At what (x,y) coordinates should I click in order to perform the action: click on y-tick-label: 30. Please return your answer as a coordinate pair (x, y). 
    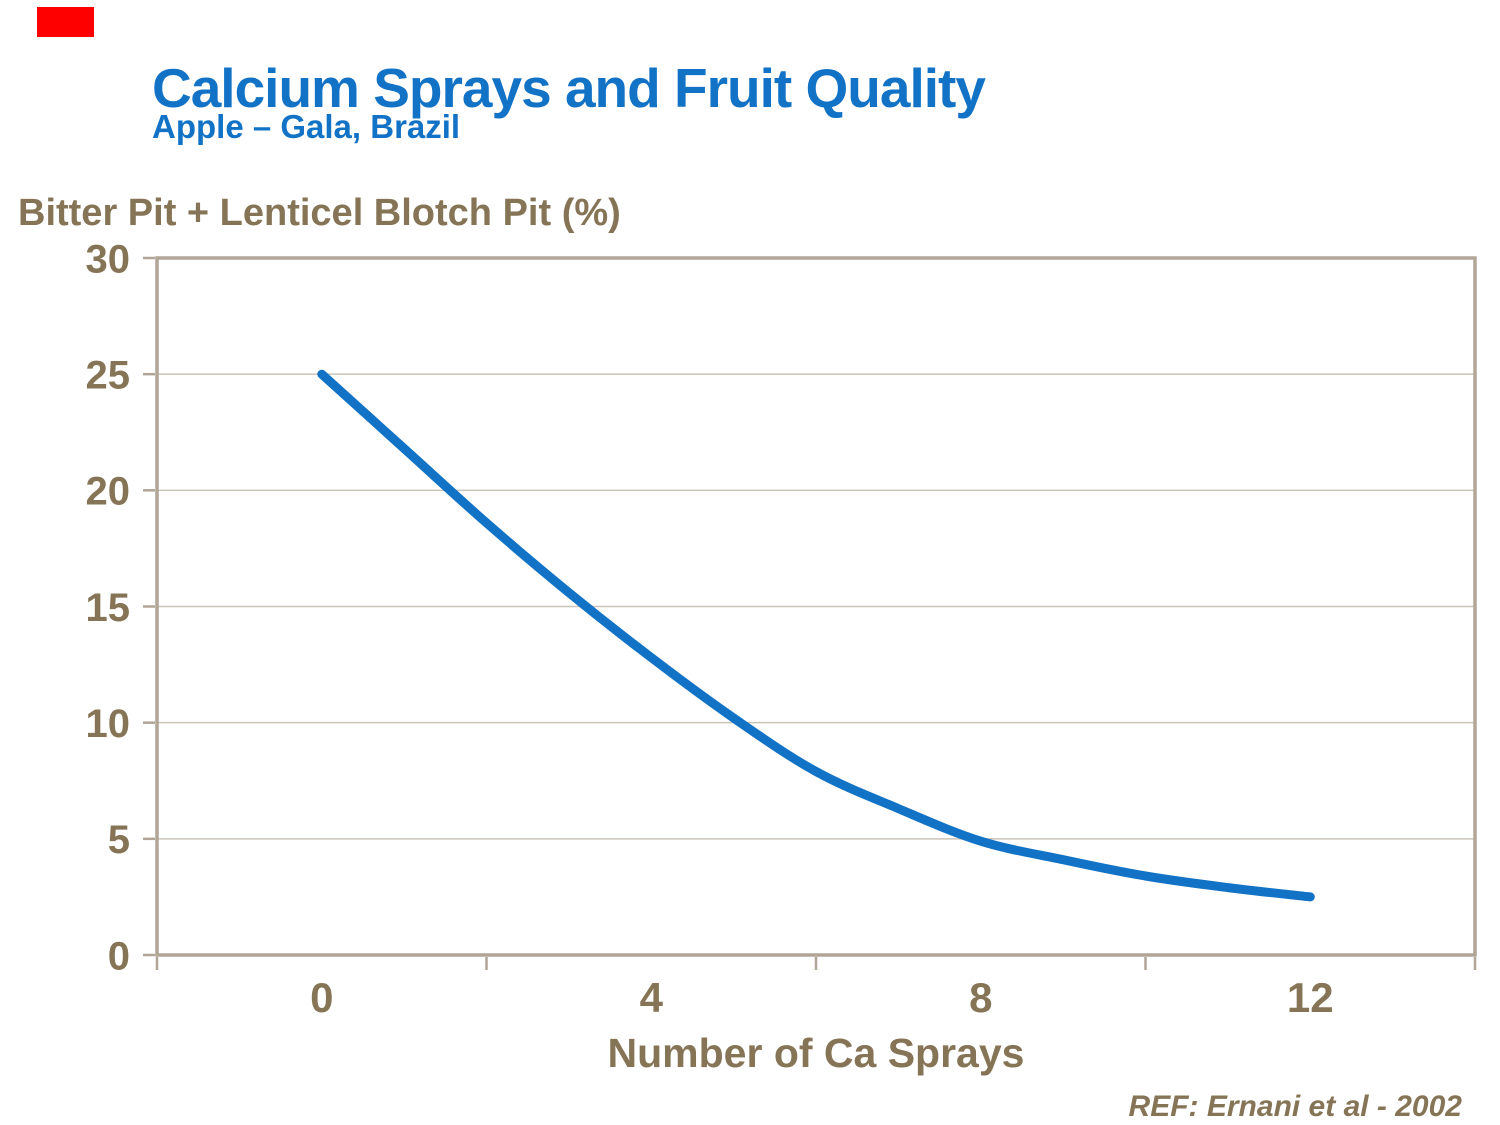
    Looking at the image, I should click on (108, 259).